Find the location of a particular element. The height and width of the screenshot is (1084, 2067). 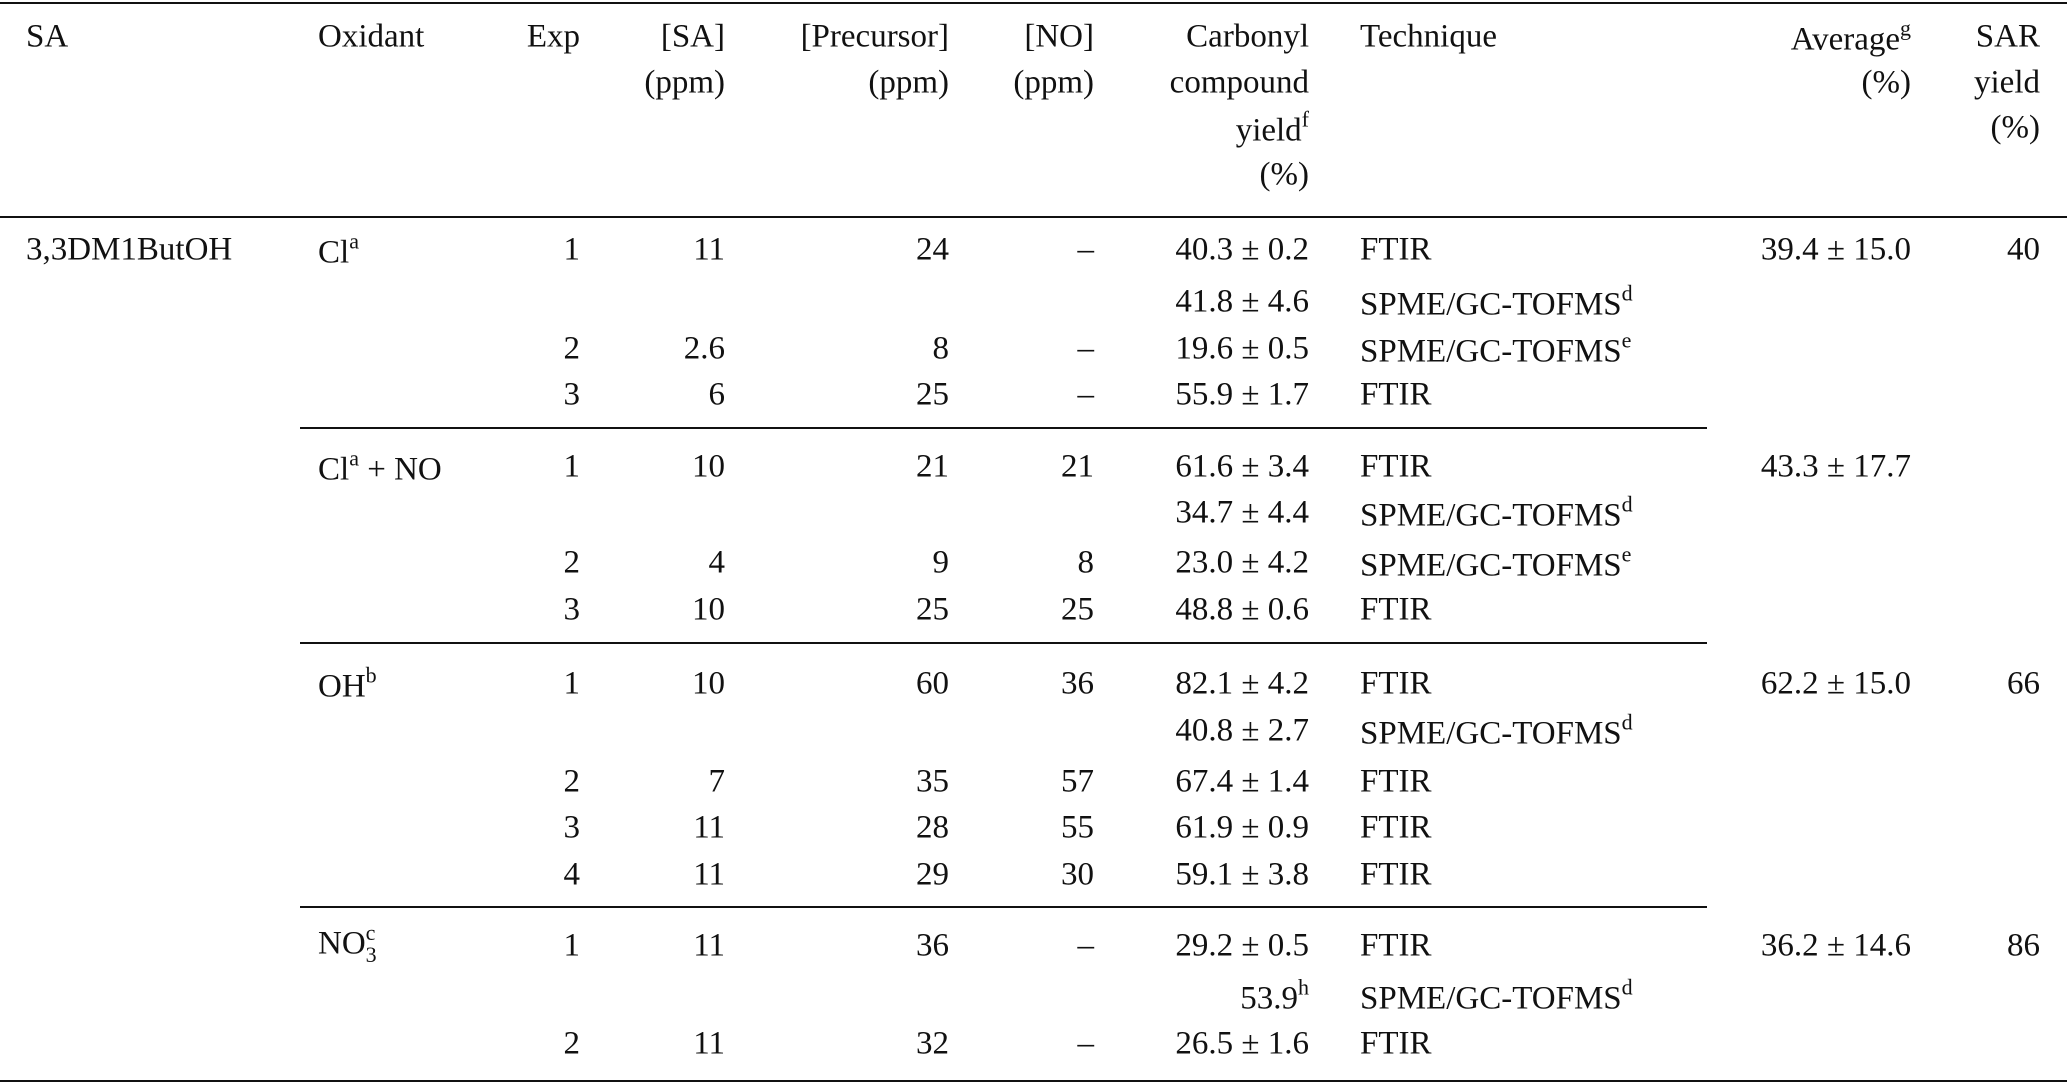

table-cell: 40.8 ± 2.7 is located at coordinates (1242, 730).